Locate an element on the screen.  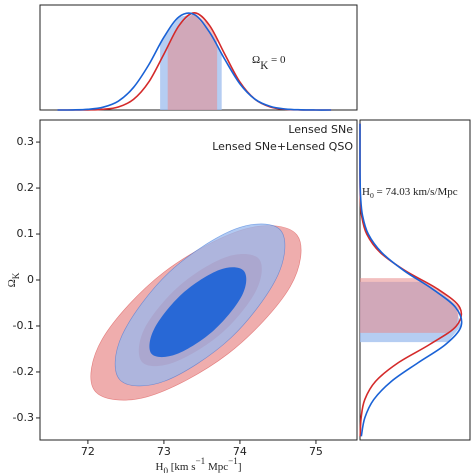
label-part: = 74.03 km/s/Mpc is located at coordinates (416, 192).